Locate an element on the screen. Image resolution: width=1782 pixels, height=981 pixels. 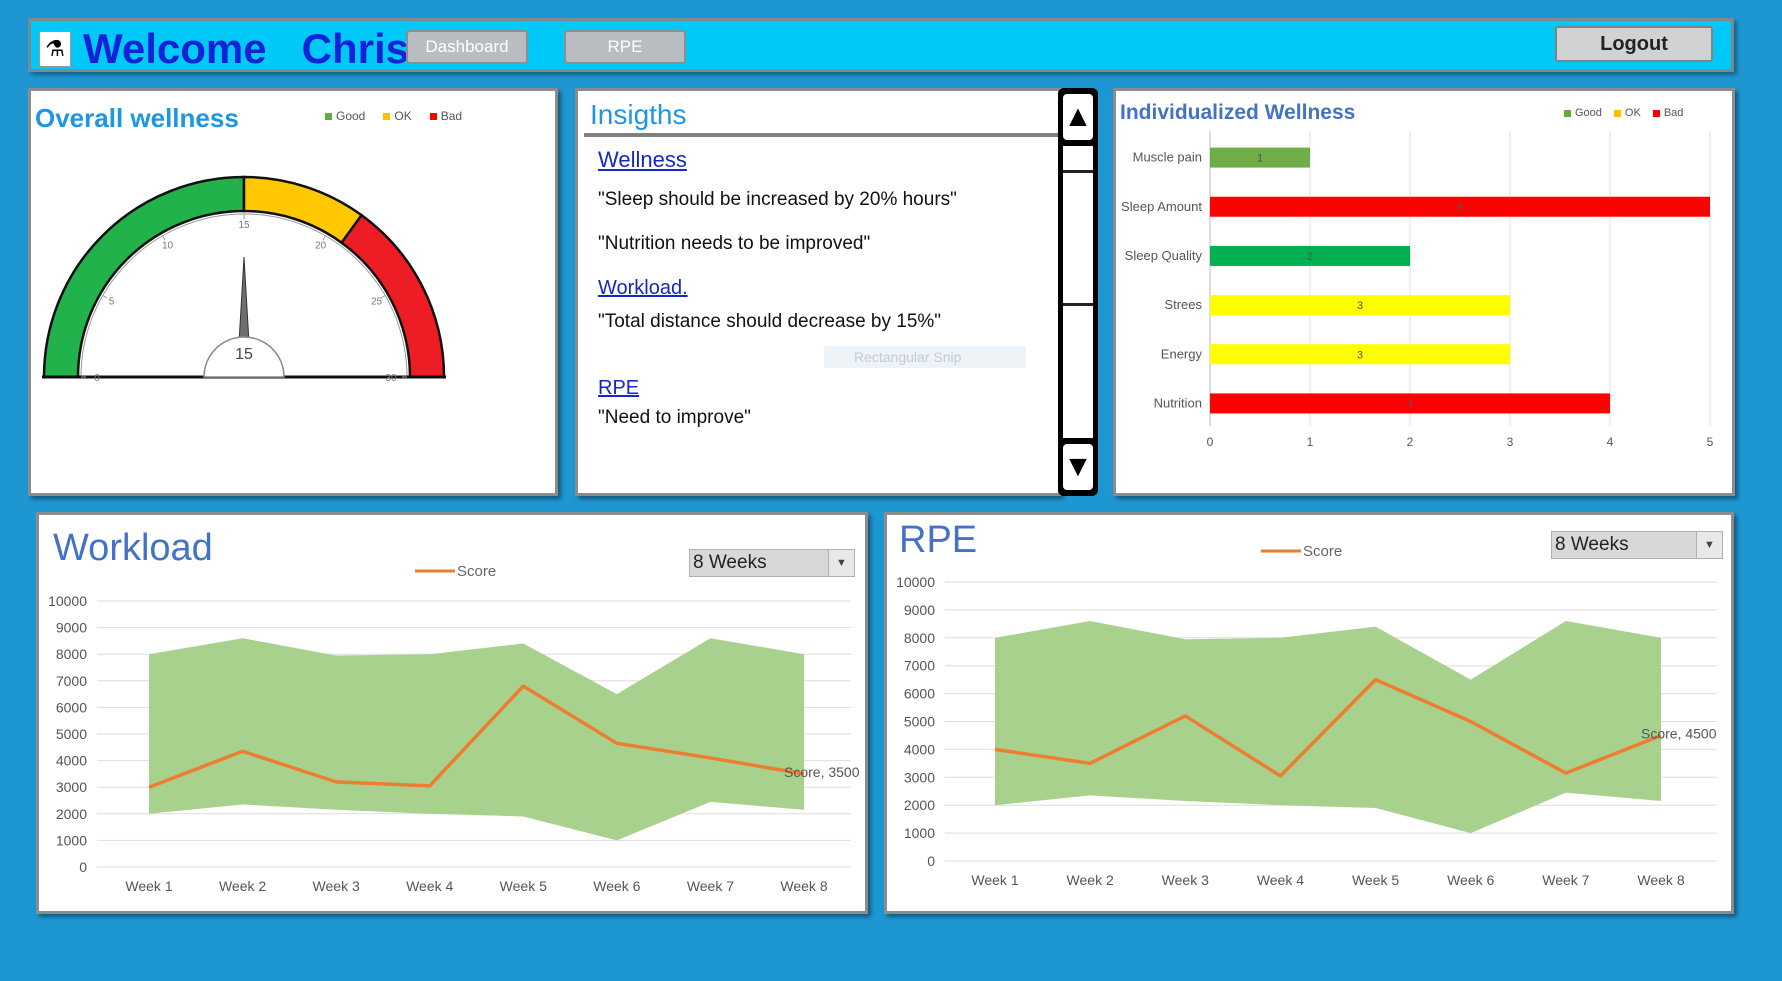
legend-bad: Bad is located at coordinates (445, 116).